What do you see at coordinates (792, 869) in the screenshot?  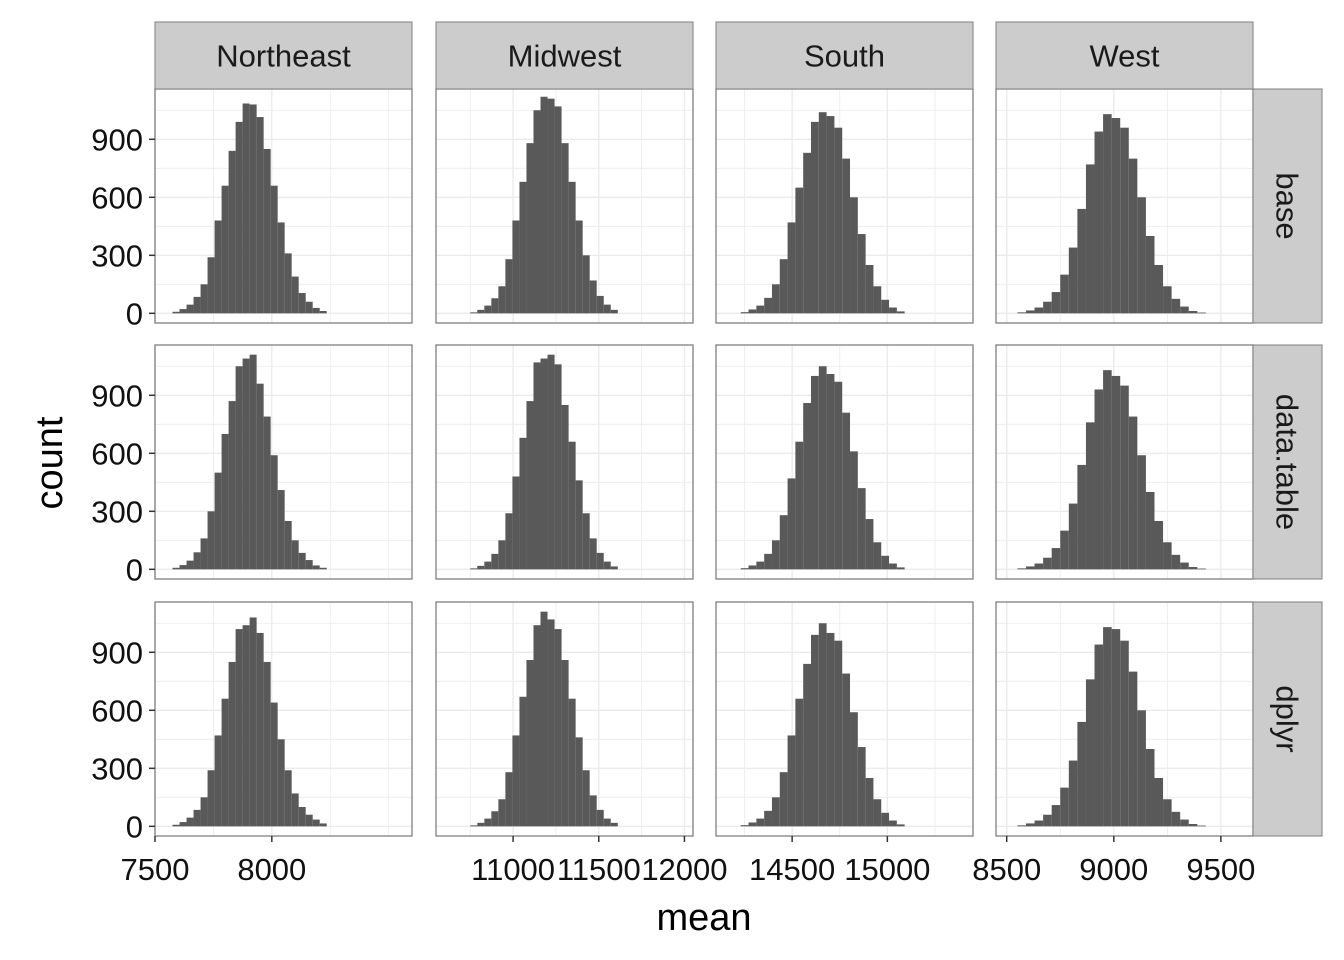 I see `x-tick-label: 14500` at bounding box center [792, 869].